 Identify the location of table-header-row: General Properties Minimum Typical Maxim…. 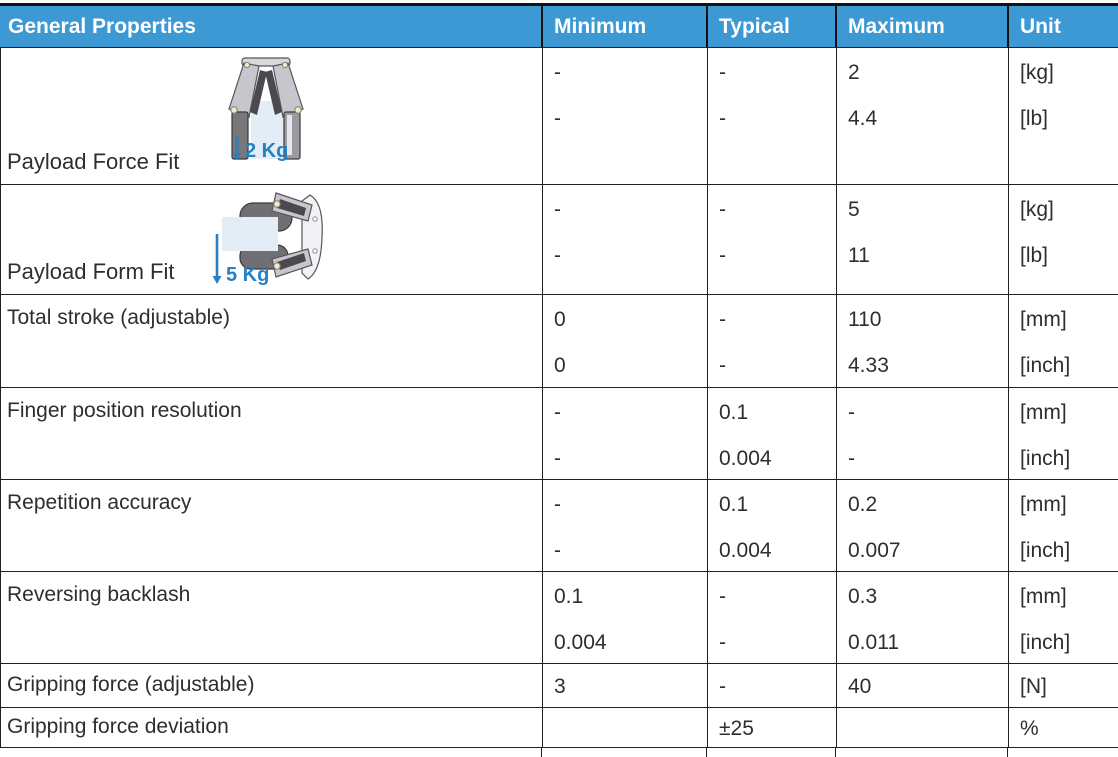
(559, 25).